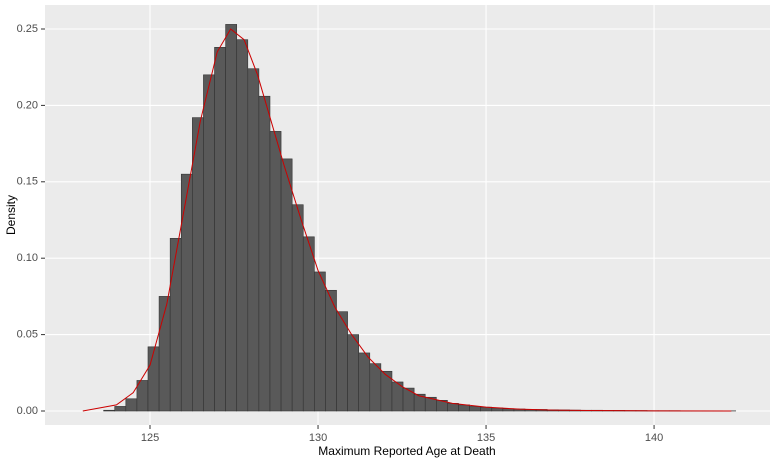  Describe the element at coordinates (27, 182) in the screenshot. I see `y-tick-label: 0.15` at that location.